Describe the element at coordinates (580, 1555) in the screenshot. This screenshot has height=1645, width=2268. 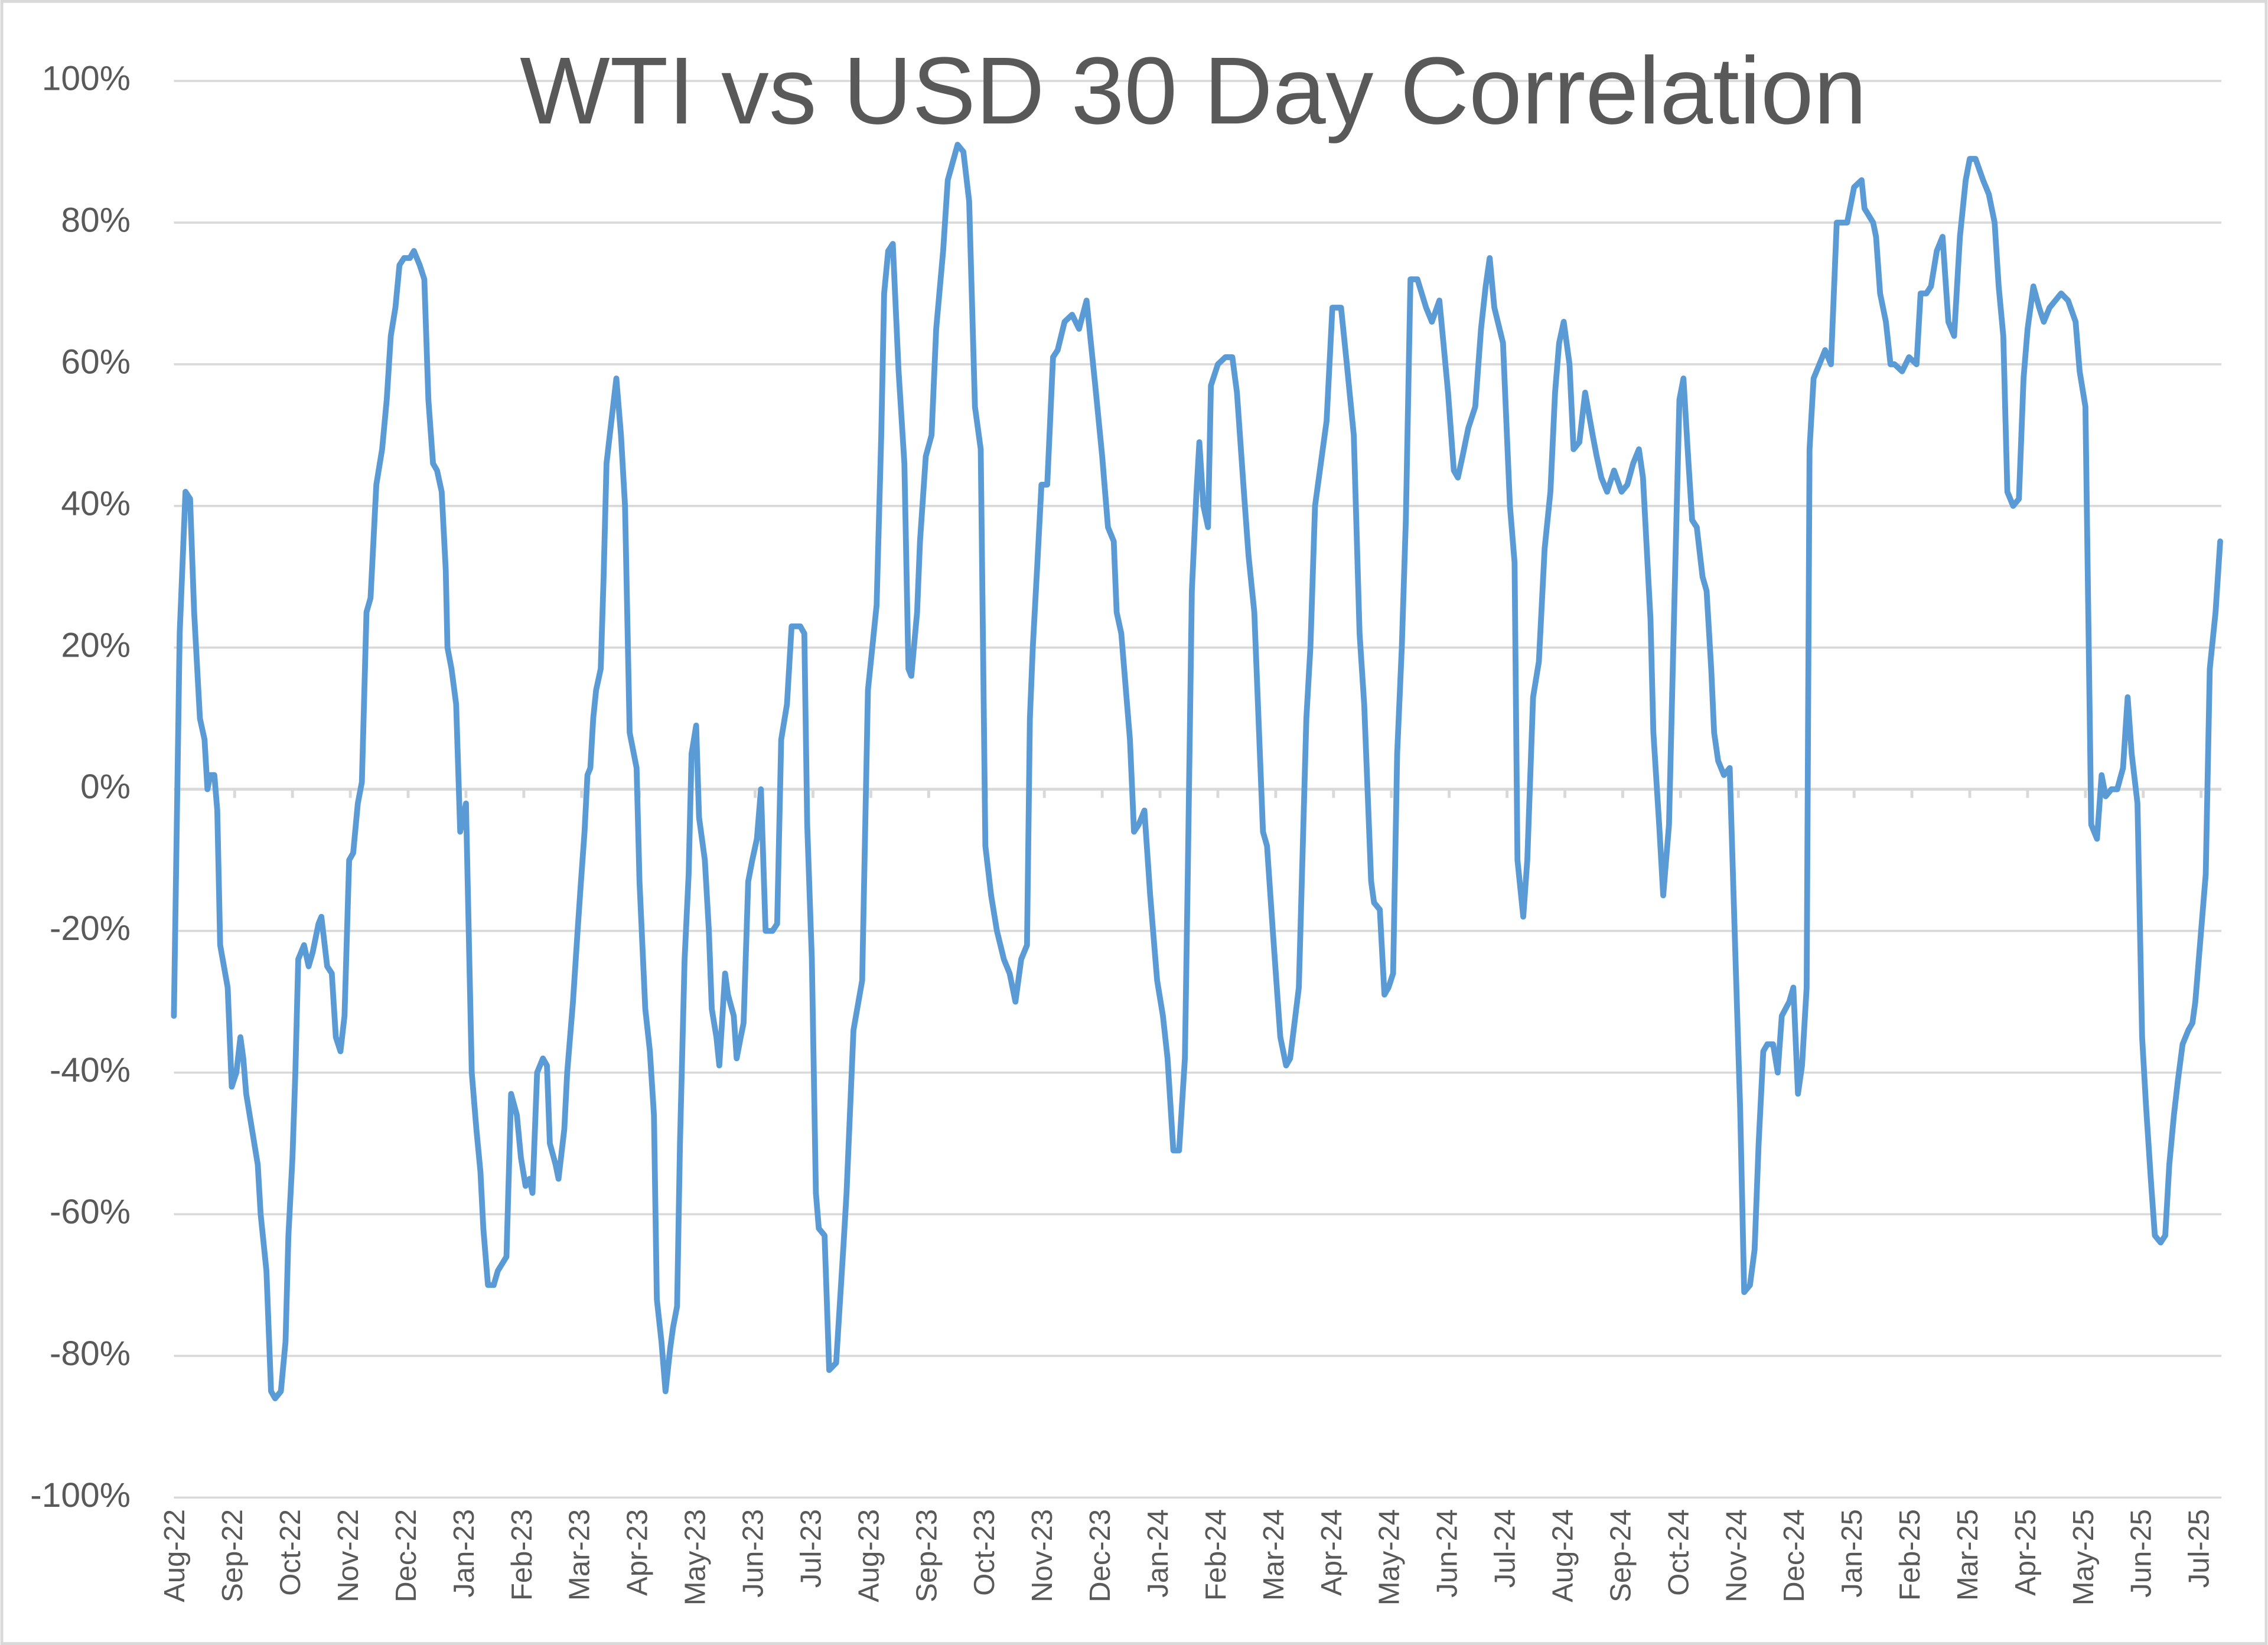
I see `x-tick-label: Mar-23` at that location.